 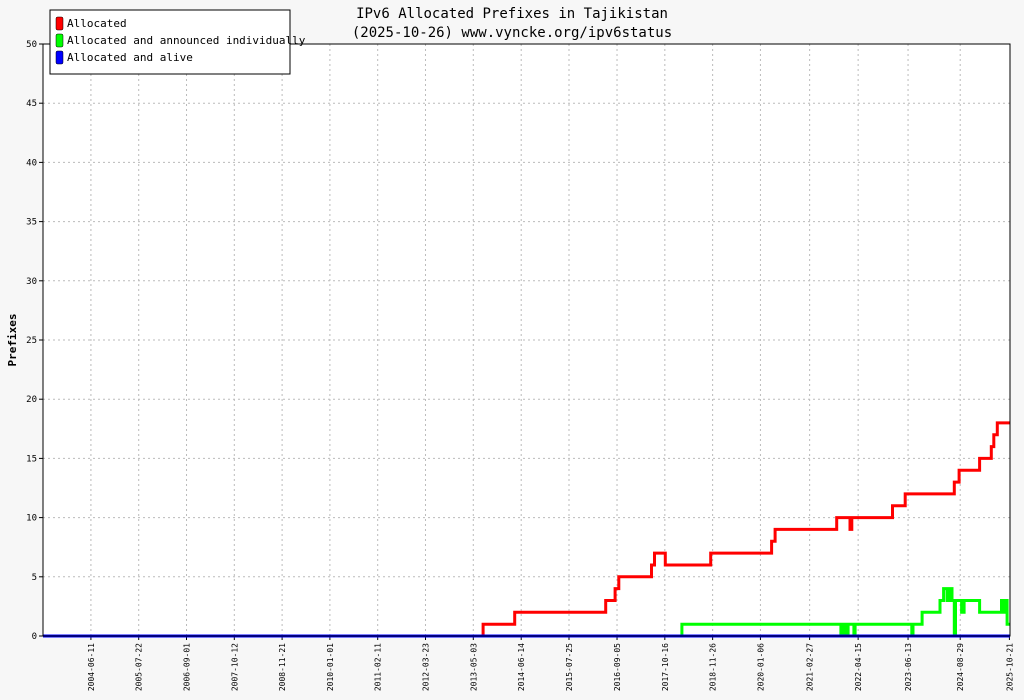 I want to click on y-tick-label: 30, so click(x=31, y=282).